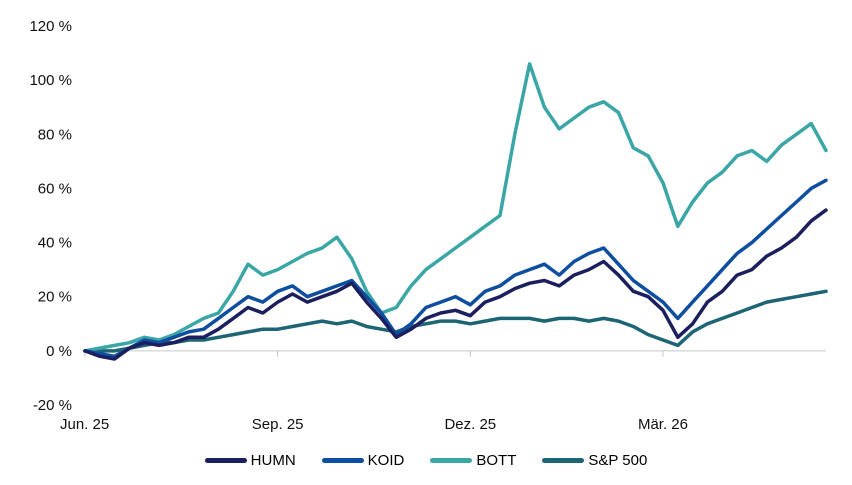 The width and height of the screenshot is (852, 485). What do you see at coordinates (50, 80) in the screenshot?
I see `y-tick-label: 100 %` at bounding box center [50, 80].